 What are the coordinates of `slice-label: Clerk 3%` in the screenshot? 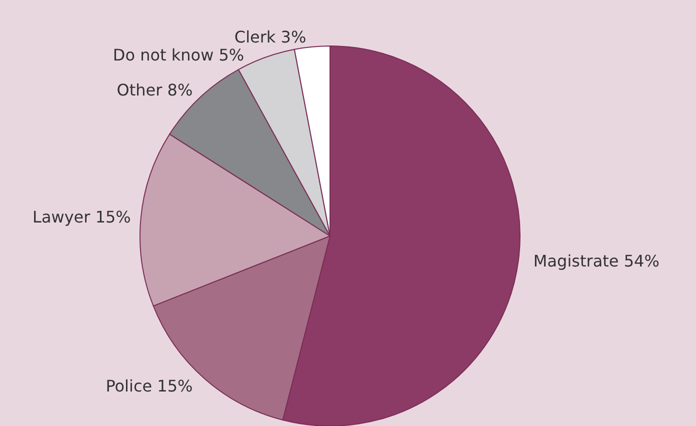 It's located at (270, 36).